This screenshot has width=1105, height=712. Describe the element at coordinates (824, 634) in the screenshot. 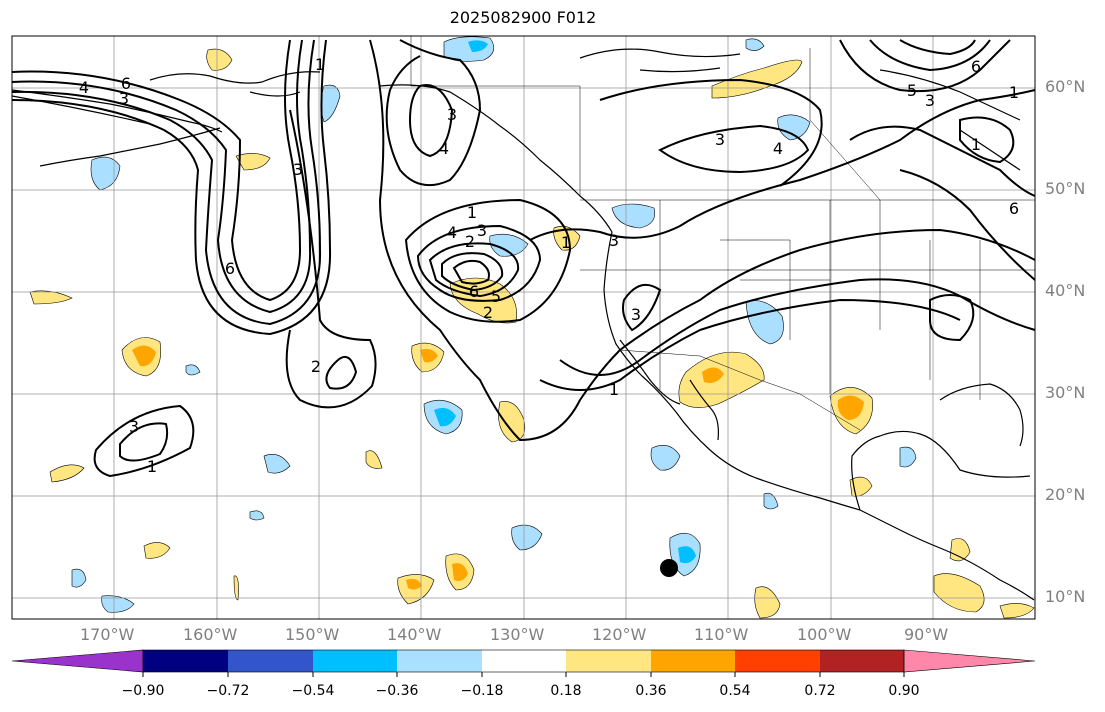

I see `lon-label: 100°W` at that location.